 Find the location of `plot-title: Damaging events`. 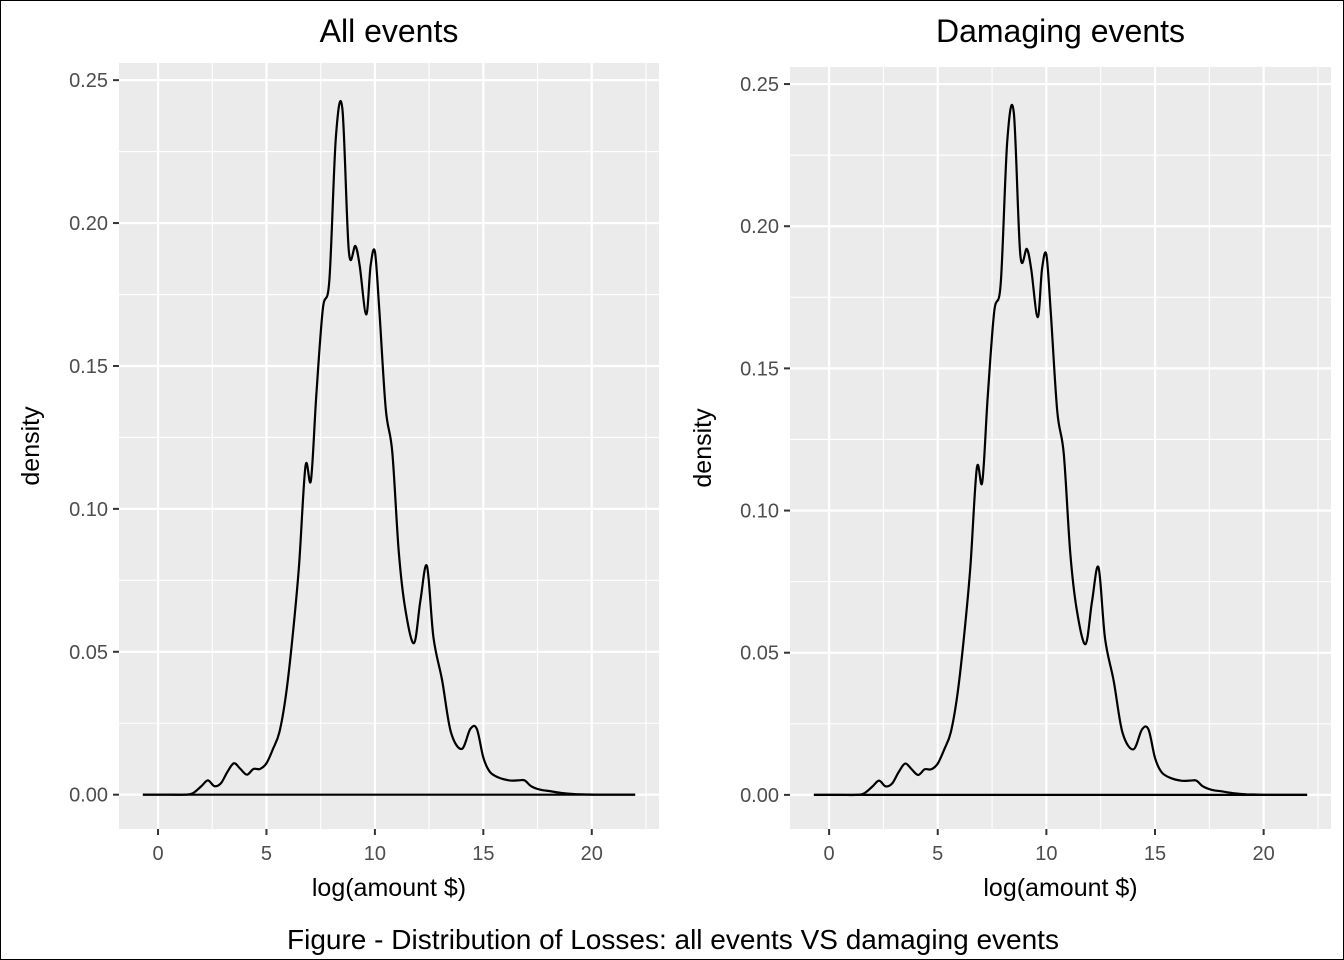

plot-title: Damaging events is located at coordinates (1060, 31).